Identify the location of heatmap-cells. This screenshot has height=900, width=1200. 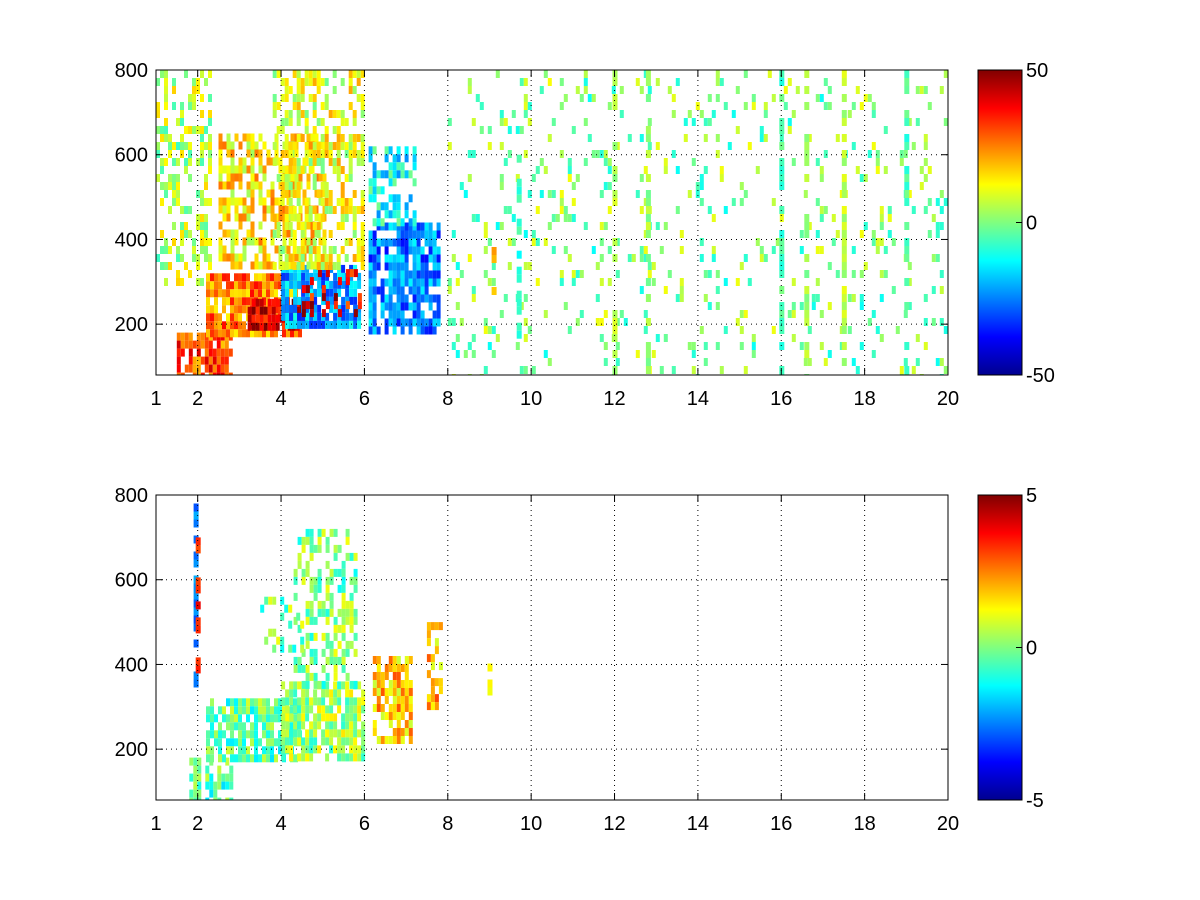
(341, 651).